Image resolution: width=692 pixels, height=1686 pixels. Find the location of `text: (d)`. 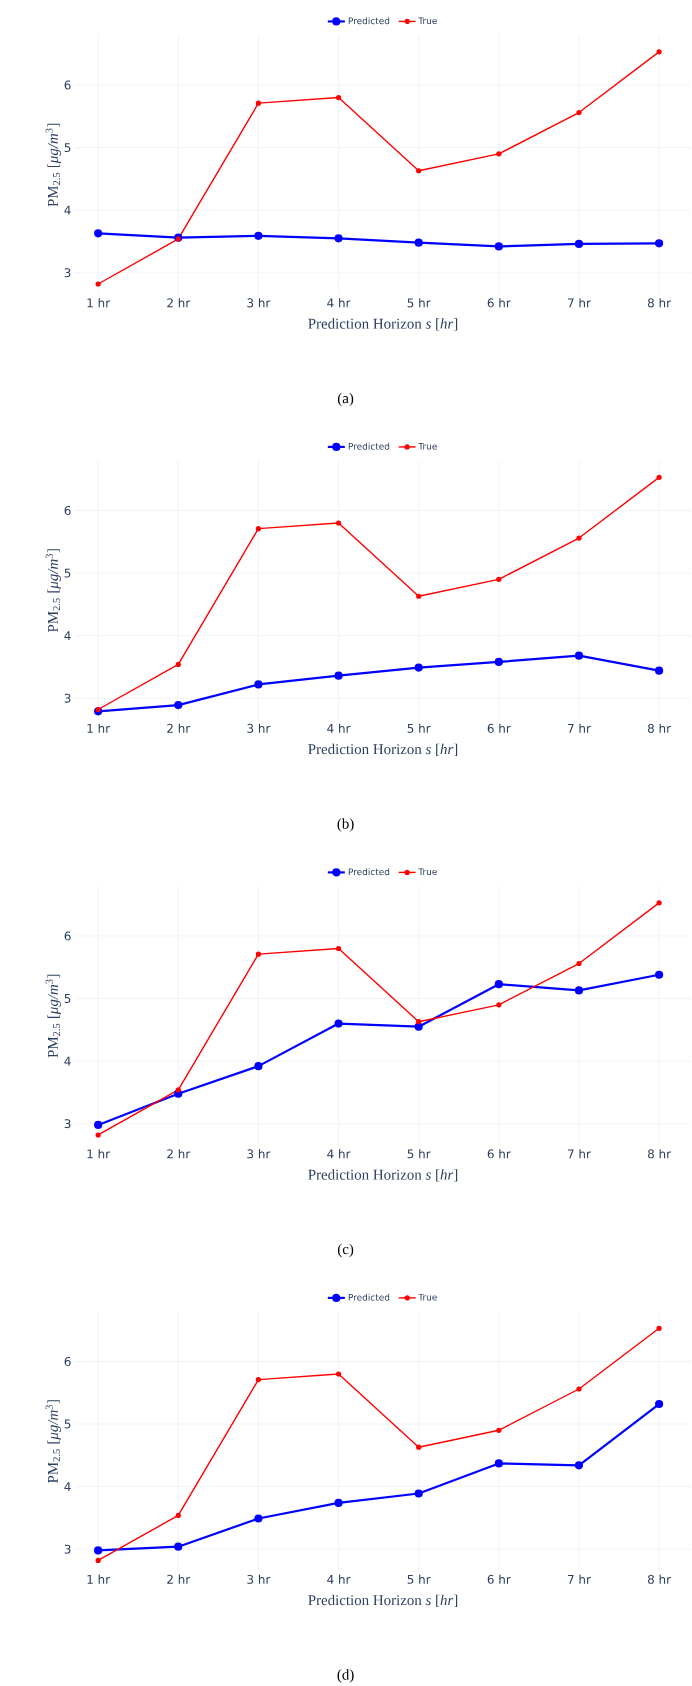

text: (d) is located at coordinates (345, 1676).